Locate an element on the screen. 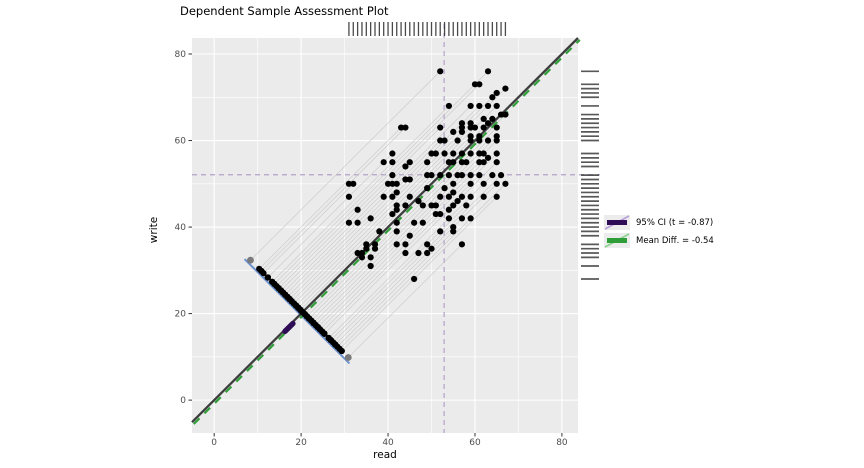 This screenshot has width=864, height=468. legend-key-mean-diff is located at coordinates (617, 240).